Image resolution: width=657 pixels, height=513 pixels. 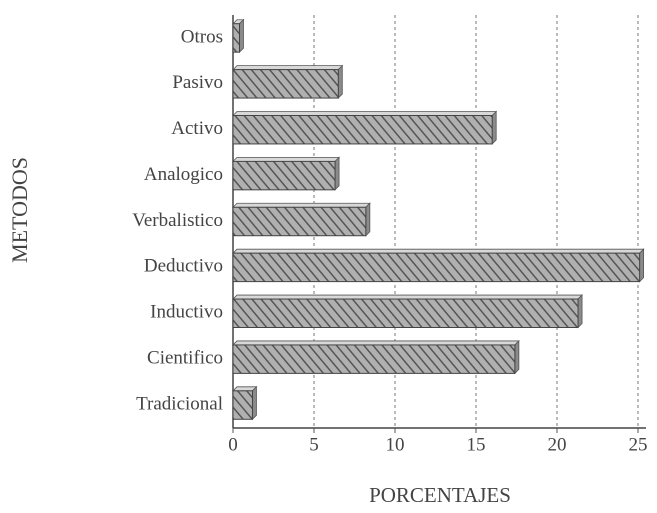 What do you see at coordinates (395, 444) in the screenshot?
I see `x-tick-label: 10` at bounding box center [395, 444].